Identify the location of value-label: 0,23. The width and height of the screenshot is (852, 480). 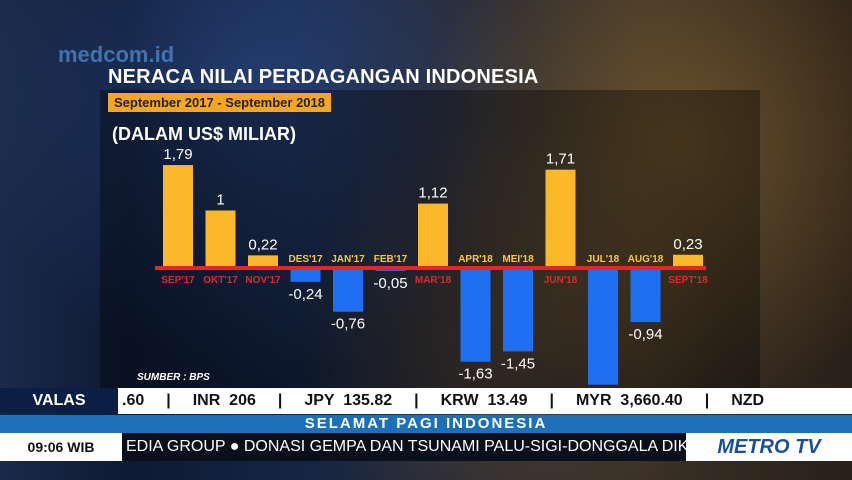
(687, 244).